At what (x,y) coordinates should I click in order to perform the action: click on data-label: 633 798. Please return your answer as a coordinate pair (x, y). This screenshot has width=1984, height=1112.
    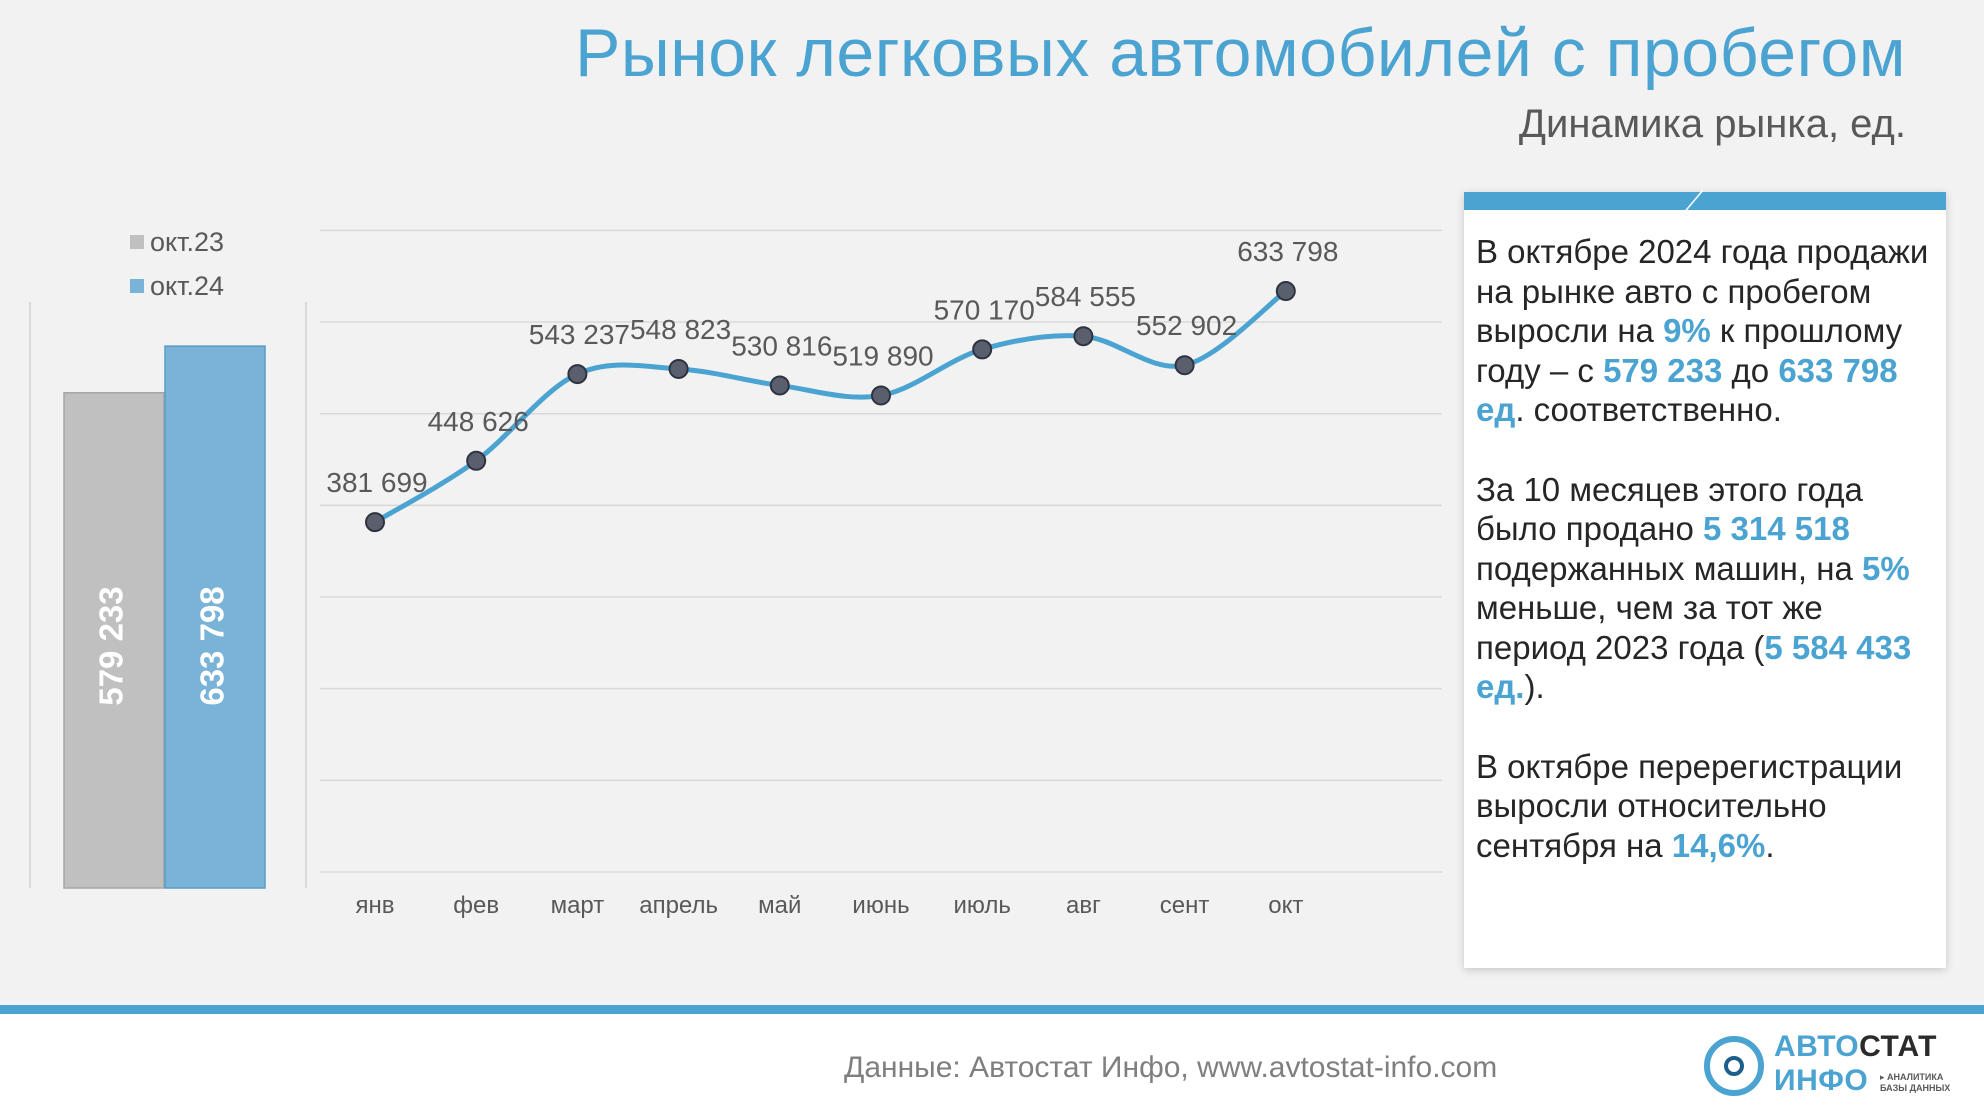
    Looking at the image, I should click on (1287, 251).